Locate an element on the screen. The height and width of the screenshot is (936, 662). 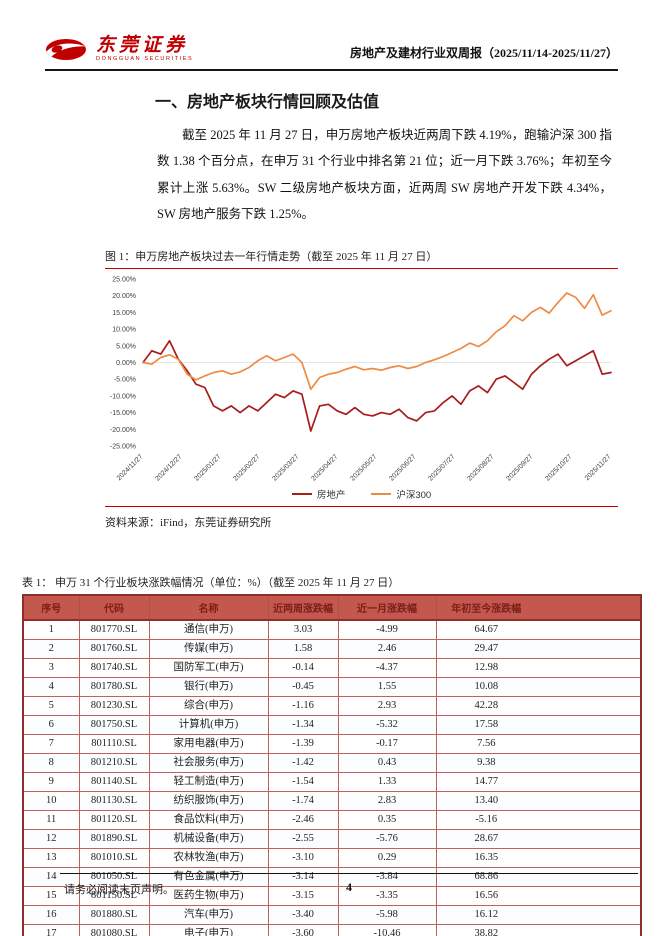
table-cell: 8 is located at coordinates (51, 762).